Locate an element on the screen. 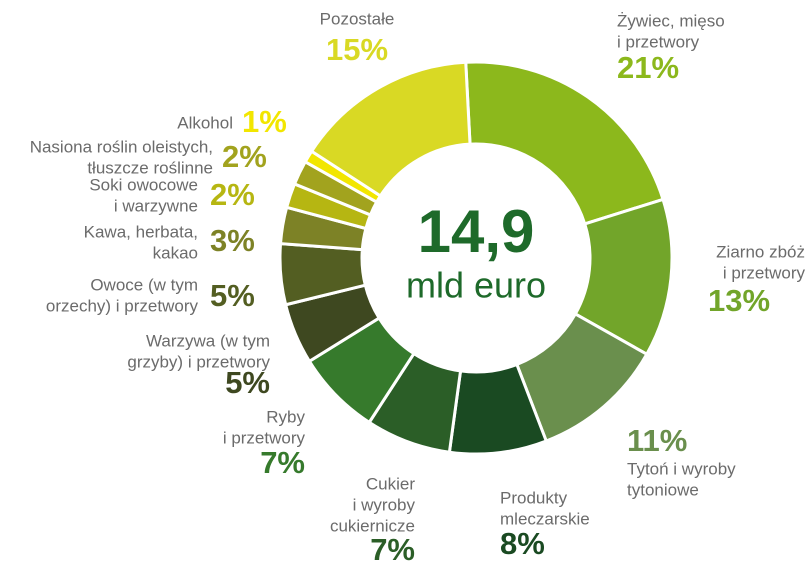  slice-label: Tytoń i wyroby is located at coordinates (681, 468).